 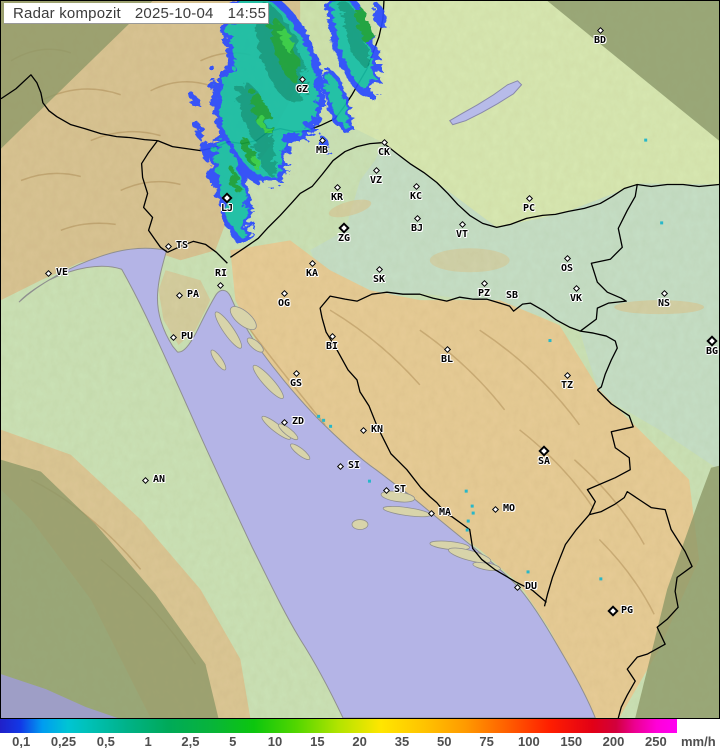 What do you see at coordinates (531, 586) in the screenshot?
I see `city-label: DU` at bounding box center [531, 586].